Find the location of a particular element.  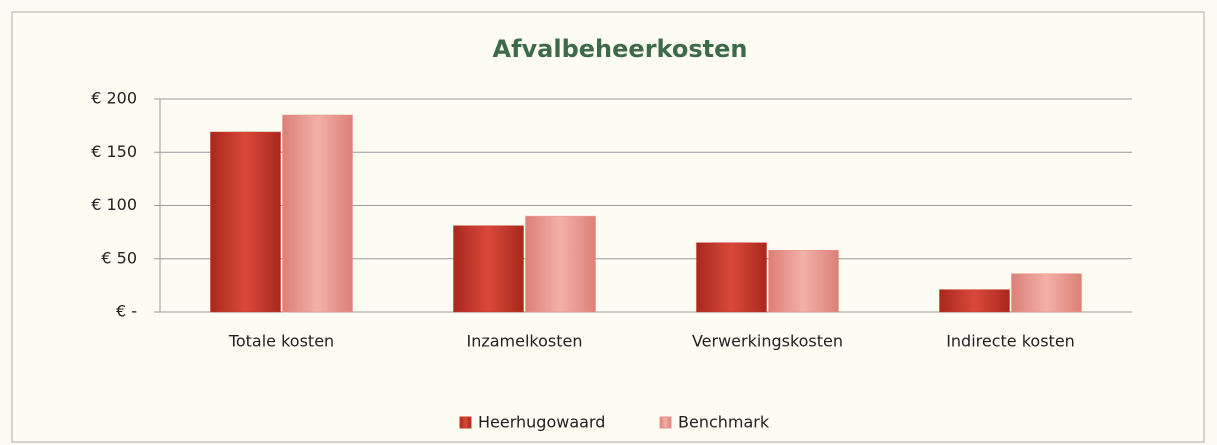

legend-label: Benchmark is located at coordinates (724, 422).